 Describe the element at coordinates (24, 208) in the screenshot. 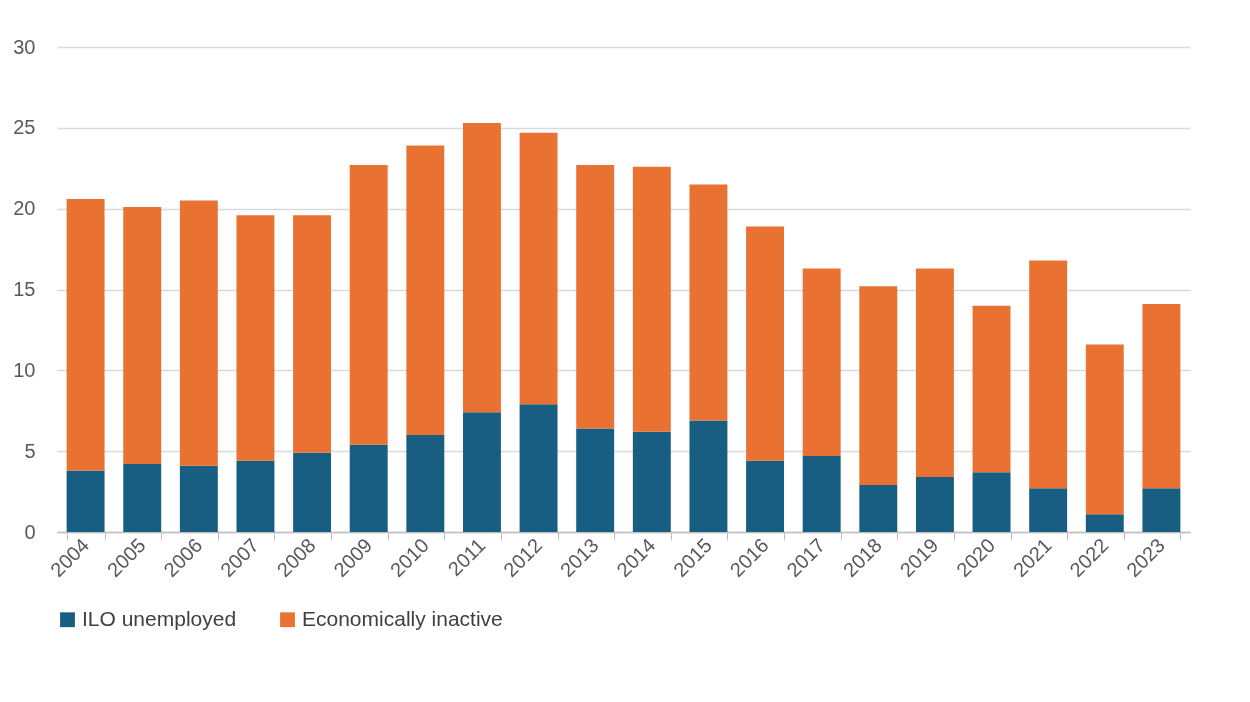

I see `y-tick-label: 20` at that location.